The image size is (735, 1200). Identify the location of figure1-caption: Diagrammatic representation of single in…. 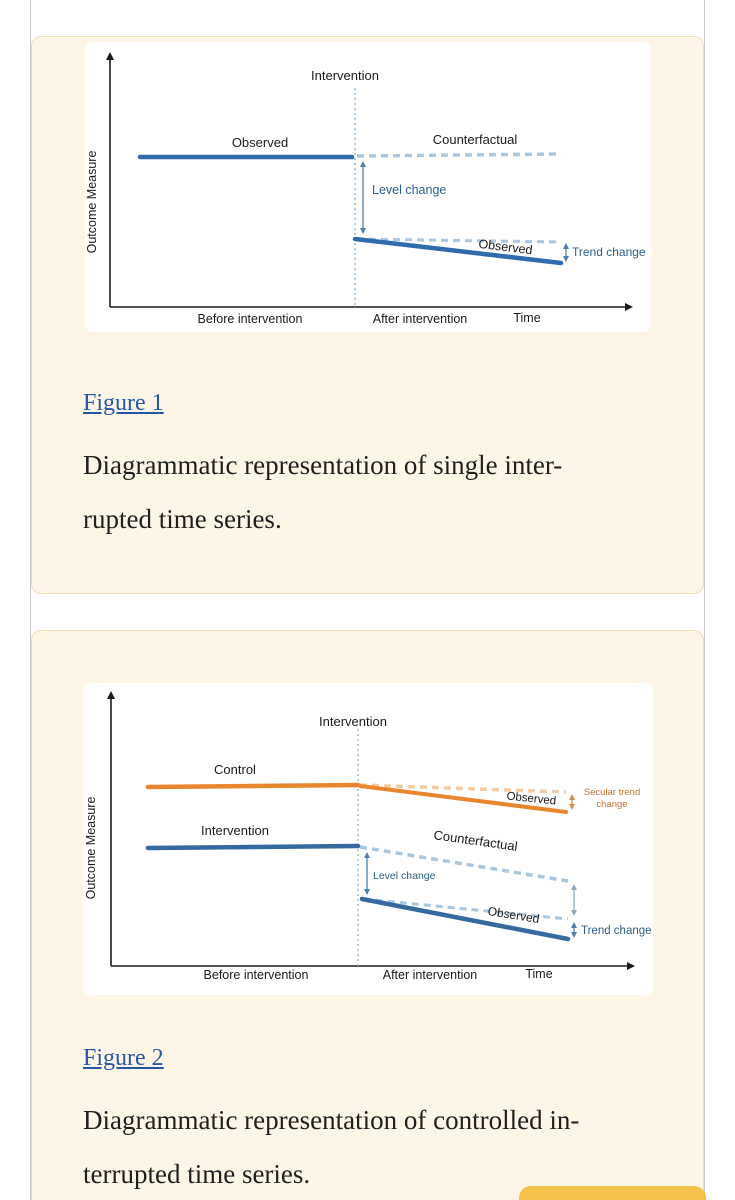
(369, 492).